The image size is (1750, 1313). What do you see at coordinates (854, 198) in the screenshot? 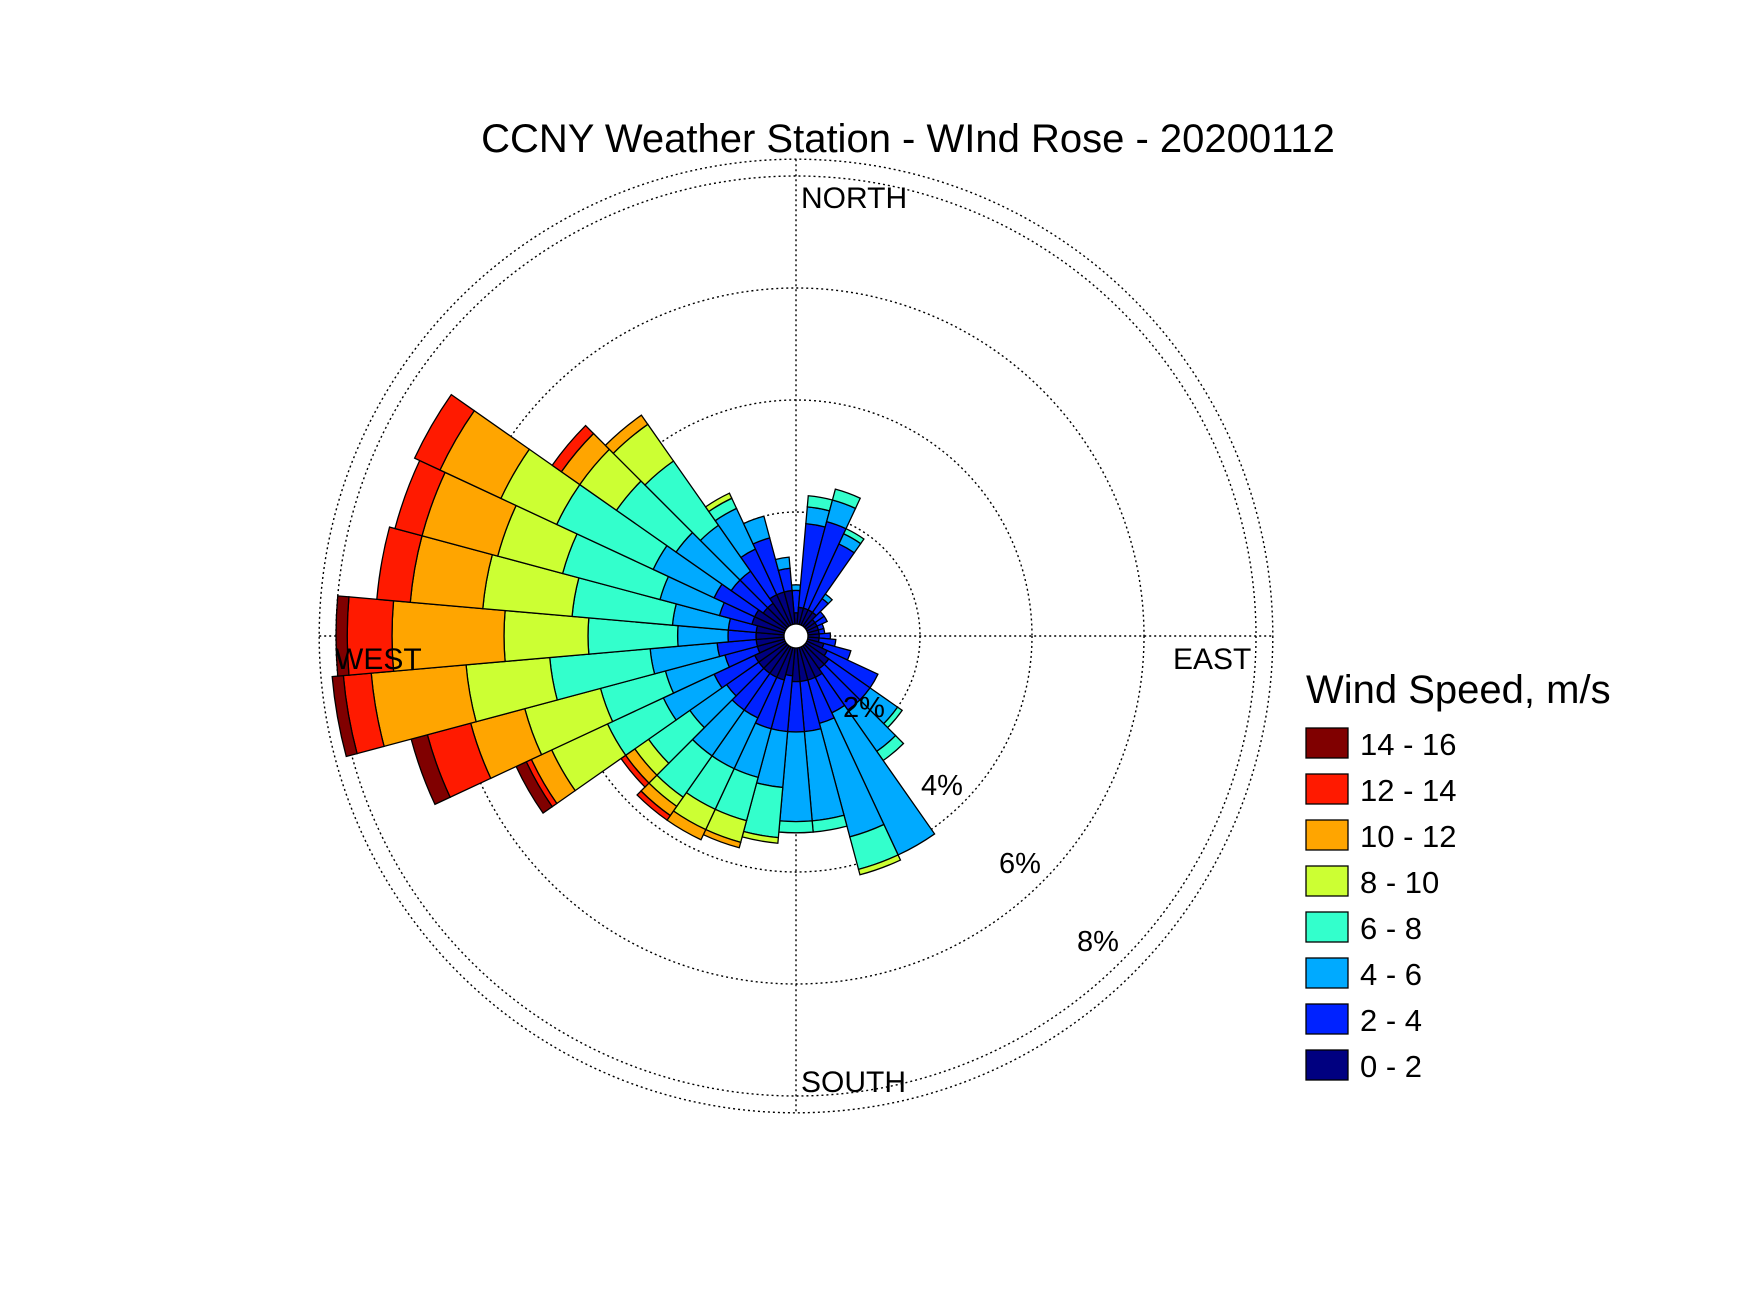
I see `north-label: NORTH` at bounding box center [854, 198].